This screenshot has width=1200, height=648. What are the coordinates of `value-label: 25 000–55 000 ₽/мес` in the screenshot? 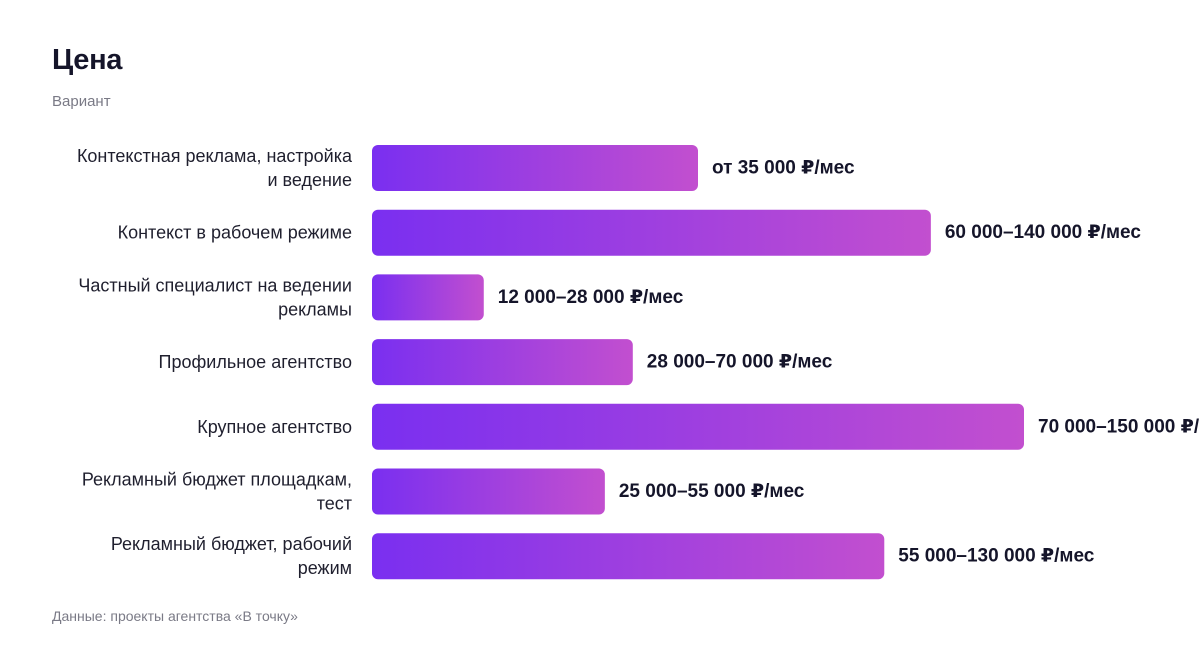 It's located at (712, 491).